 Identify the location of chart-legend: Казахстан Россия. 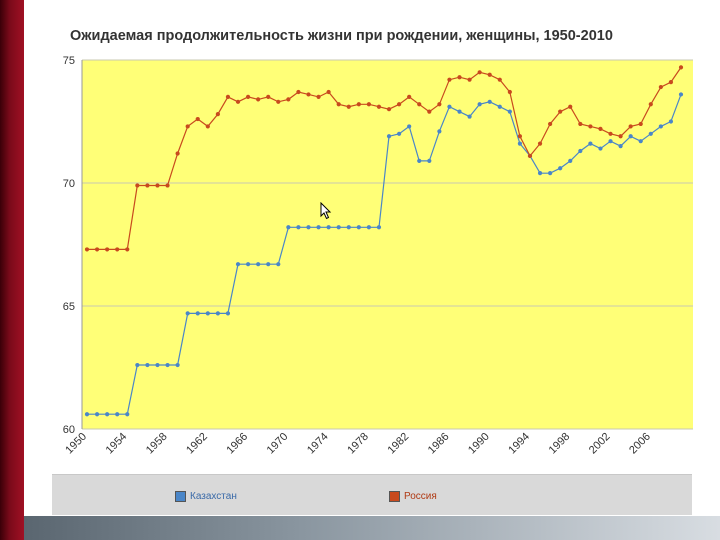
(372, 494).